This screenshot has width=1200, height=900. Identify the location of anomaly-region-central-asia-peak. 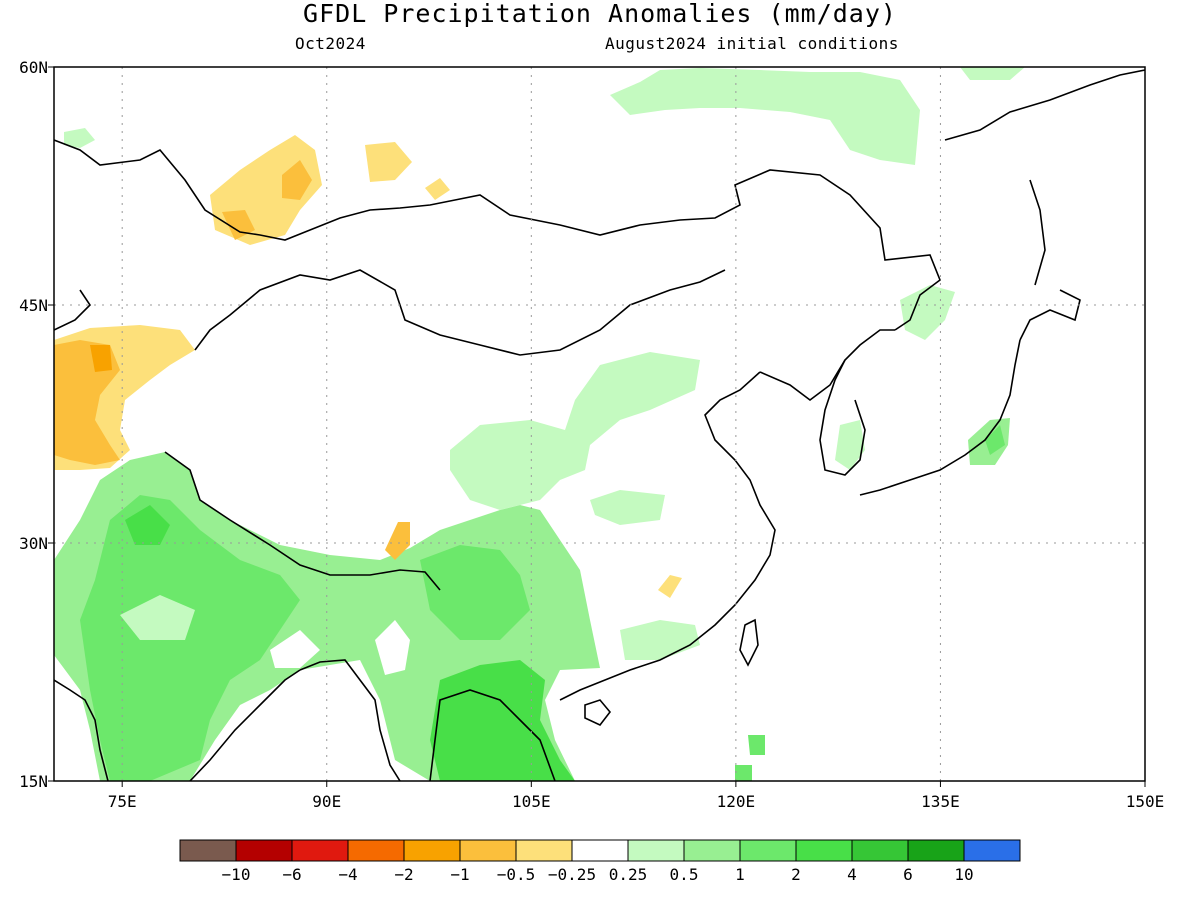
(101, 358).